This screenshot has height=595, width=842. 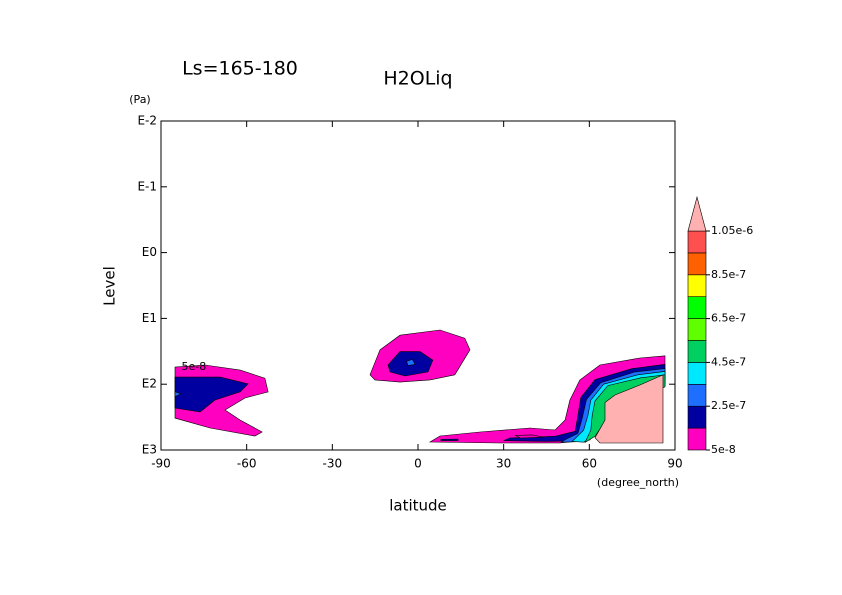 What do you see at coordinates (139, 99) in the screenshot?
I see `y-units: (Pa)` at bounding box center [139, 99].